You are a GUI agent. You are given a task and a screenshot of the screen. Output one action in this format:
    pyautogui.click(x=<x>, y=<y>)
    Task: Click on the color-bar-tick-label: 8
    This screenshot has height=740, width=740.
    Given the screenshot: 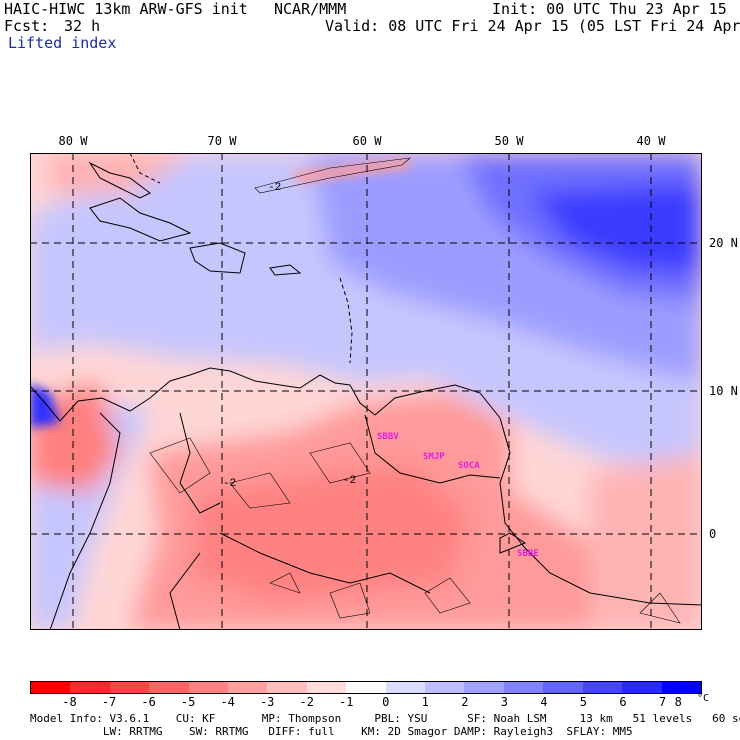 What is the action you would take?
    pyautogui.click(x=678, y=702)
    